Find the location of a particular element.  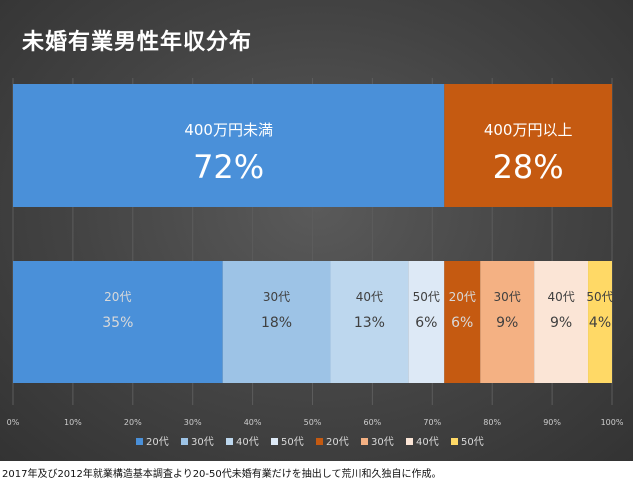

top-bar-segment-label: 400万円未満 is located at coordinates (228, 130).